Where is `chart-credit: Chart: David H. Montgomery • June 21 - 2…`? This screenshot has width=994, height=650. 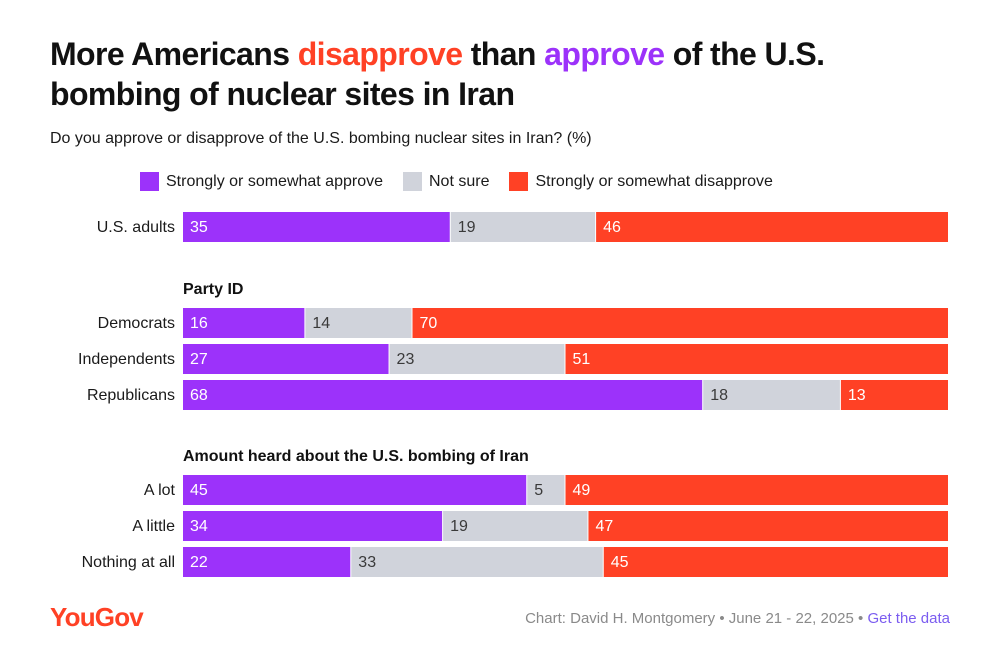 chart-credit: Chart: David H. Montgomery • June 21 - 2… is located at coordinates (737, 618).